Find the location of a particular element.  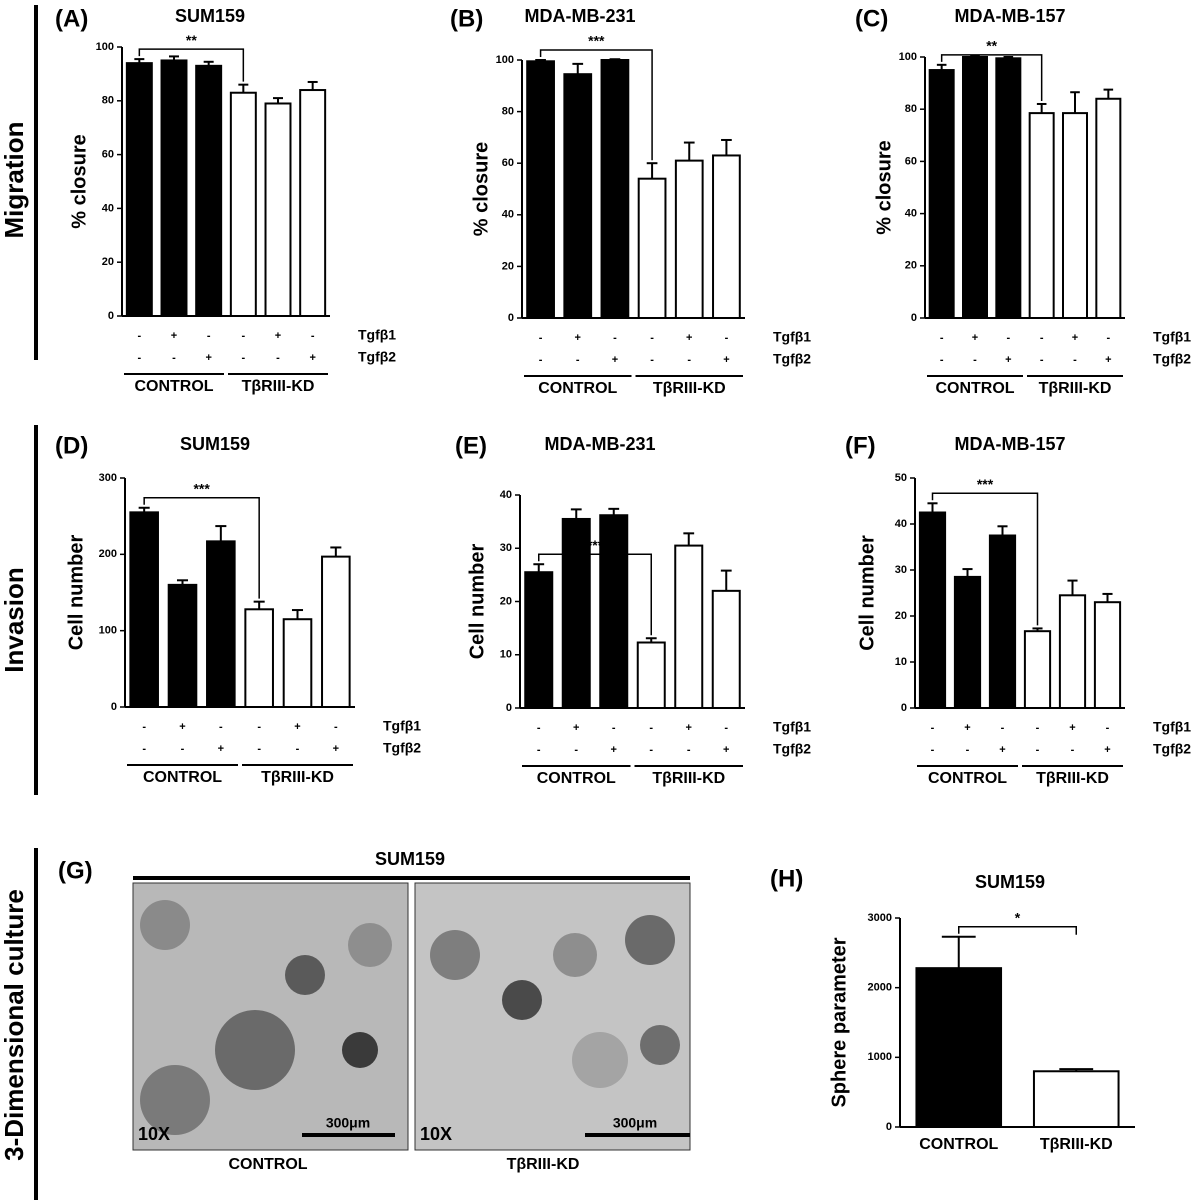

panel-label: (G) is located at coordinates (75, 870).